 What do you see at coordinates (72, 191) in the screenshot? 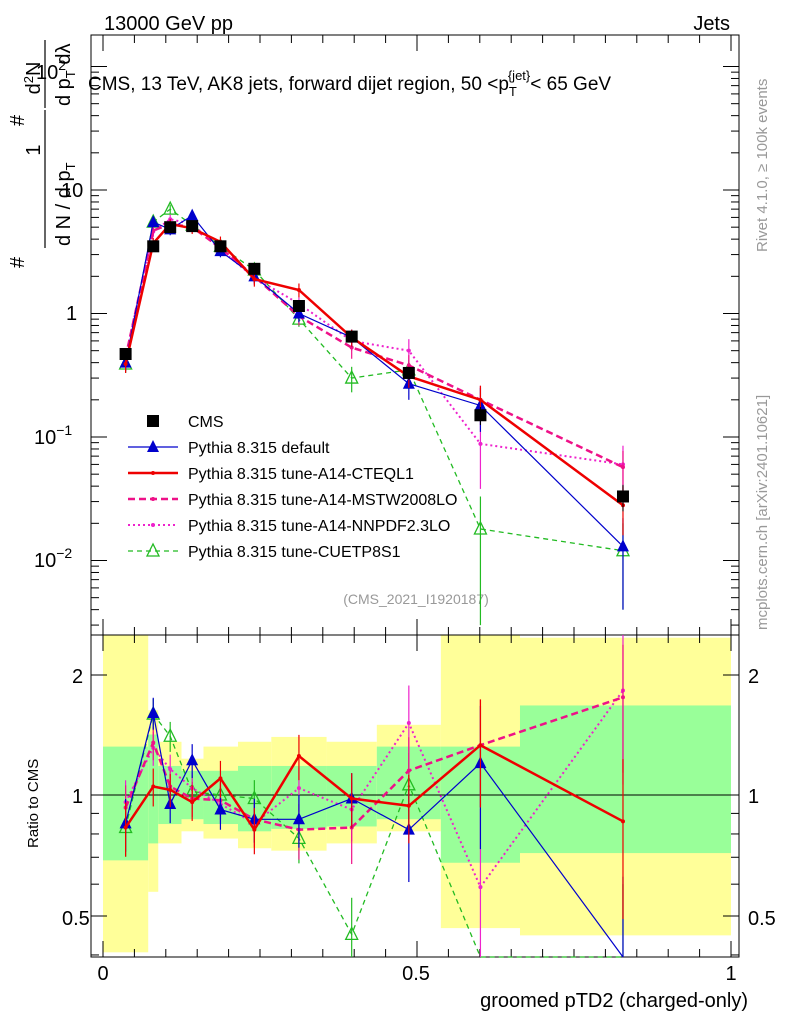
I see `ytick-label-10: 10` at bounding box center [72, 191].